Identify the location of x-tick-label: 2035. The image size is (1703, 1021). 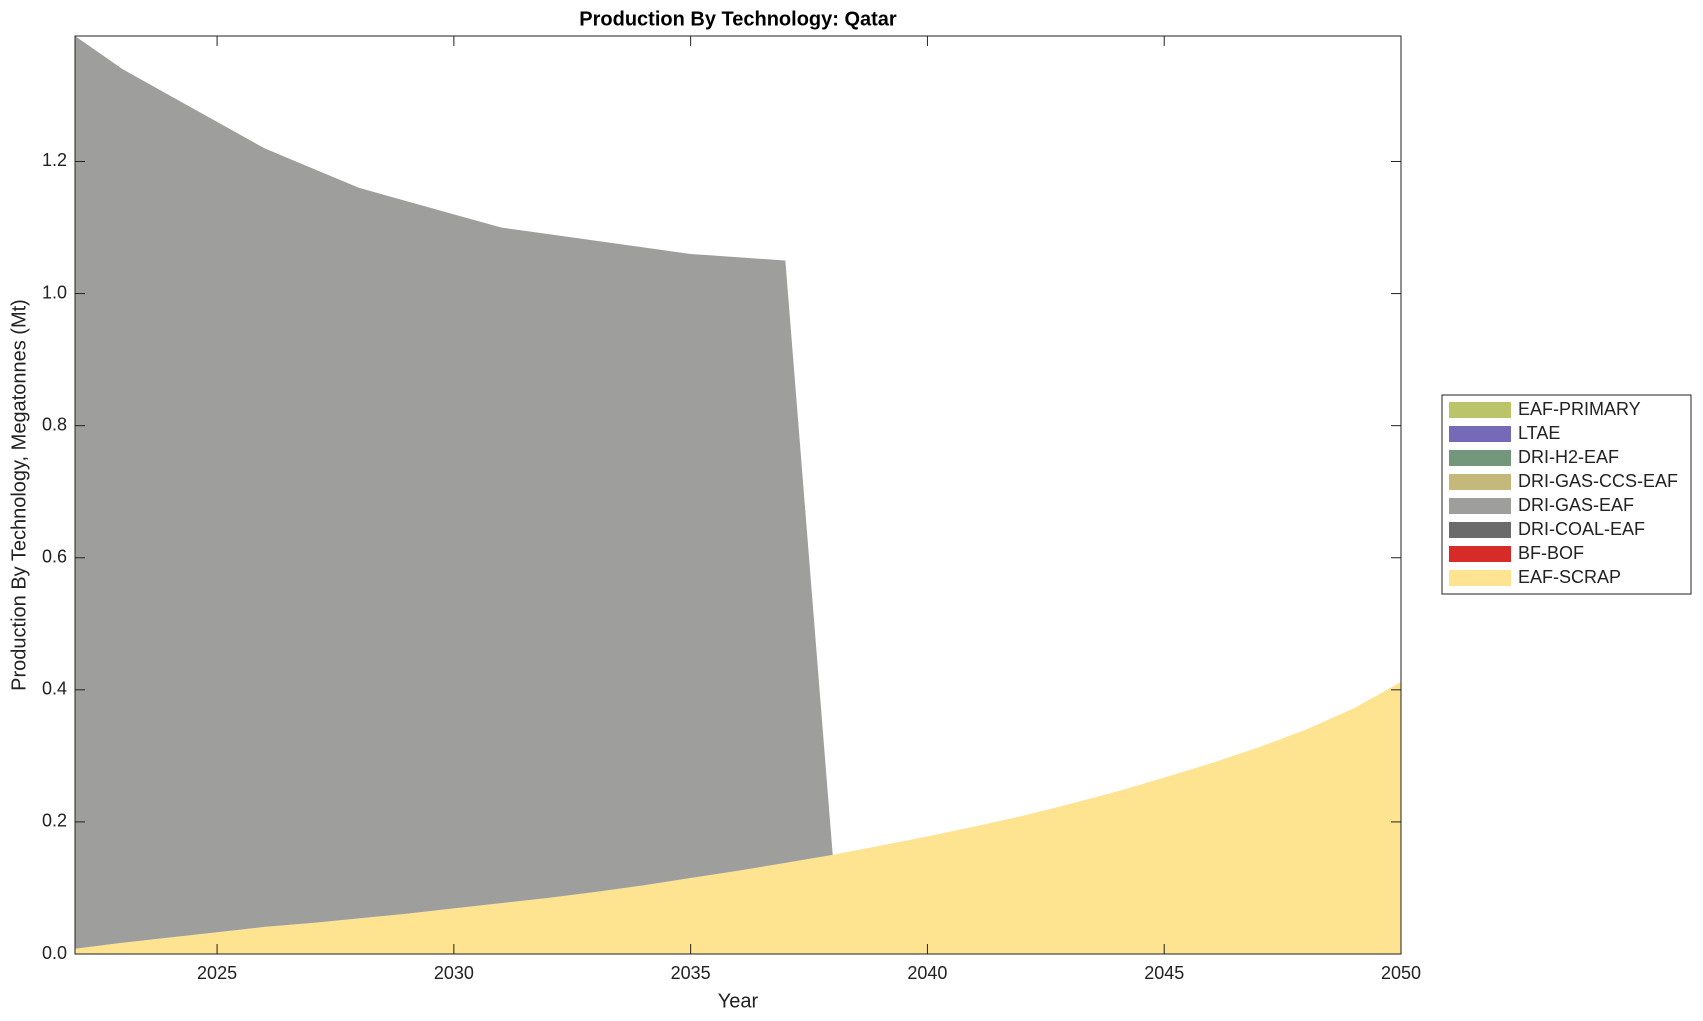
(691, 973).